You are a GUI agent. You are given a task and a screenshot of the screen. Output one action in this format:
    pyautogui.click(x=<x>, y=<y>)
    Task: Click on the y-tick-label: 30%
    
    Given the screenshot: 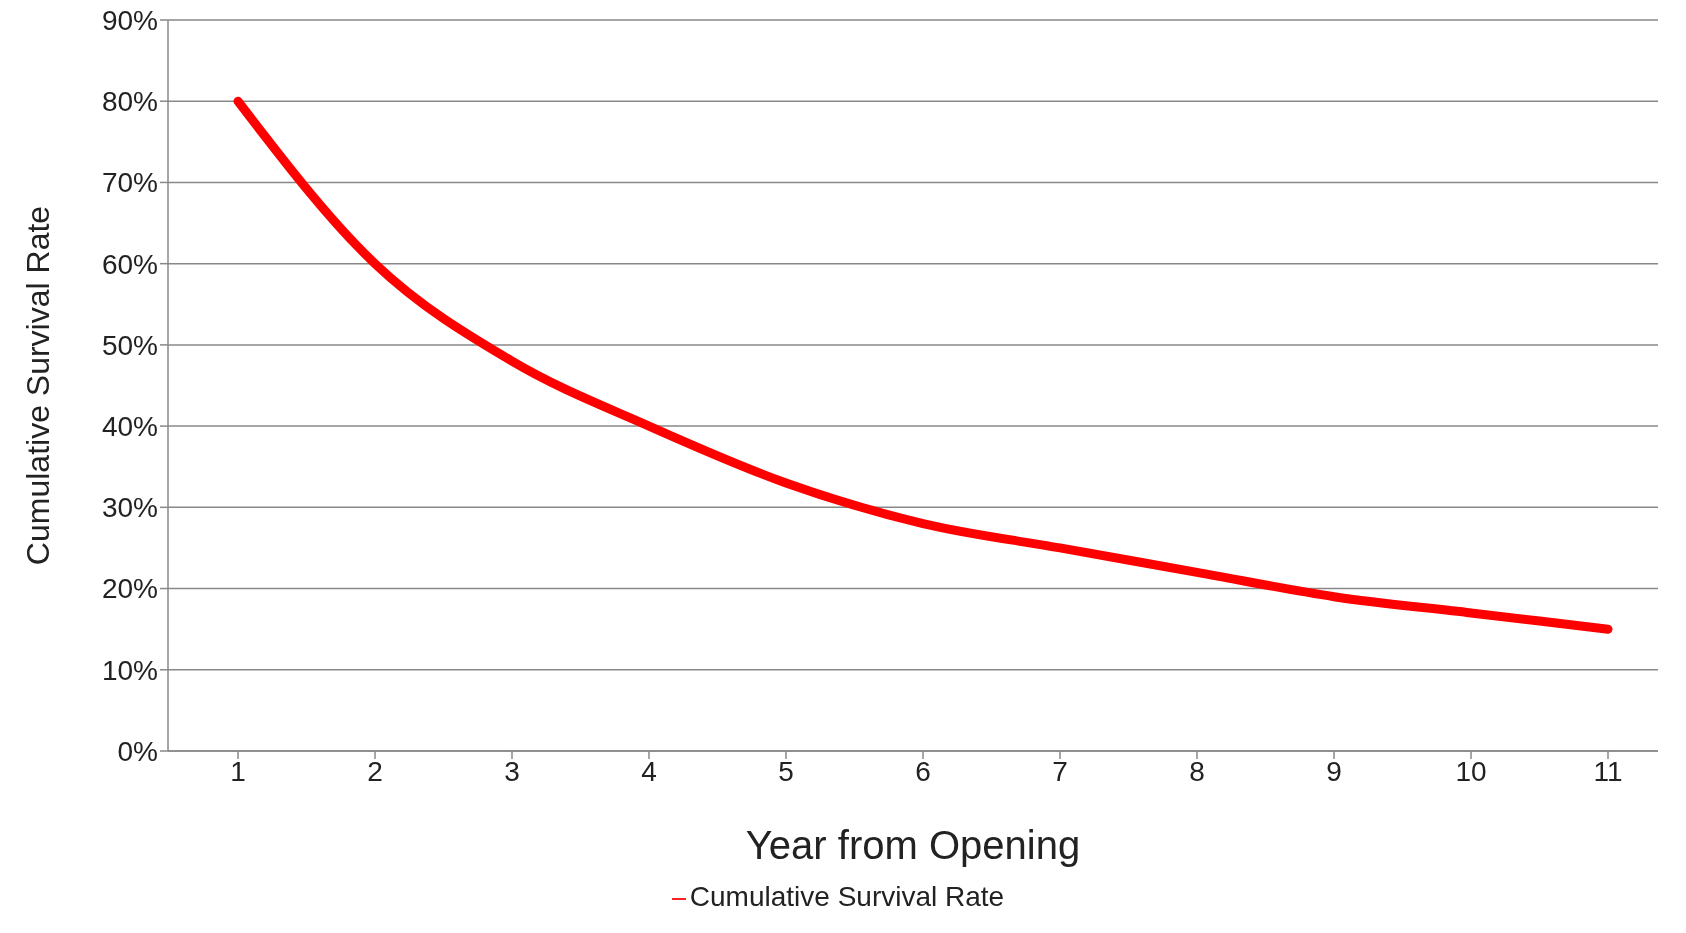 What is the action you would take?
    pyautogui.click(x=129, y=508)
    